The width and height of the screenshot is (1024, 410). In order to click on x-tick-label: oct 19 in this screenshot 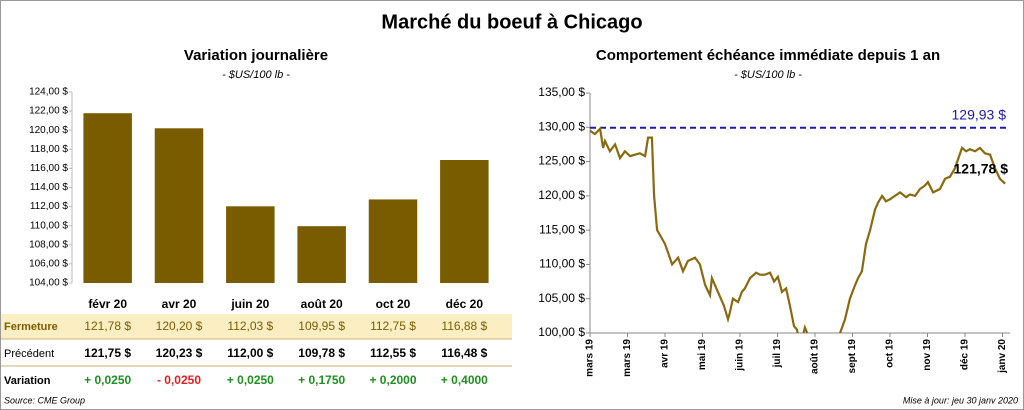, I will do `click(890, 353)`.